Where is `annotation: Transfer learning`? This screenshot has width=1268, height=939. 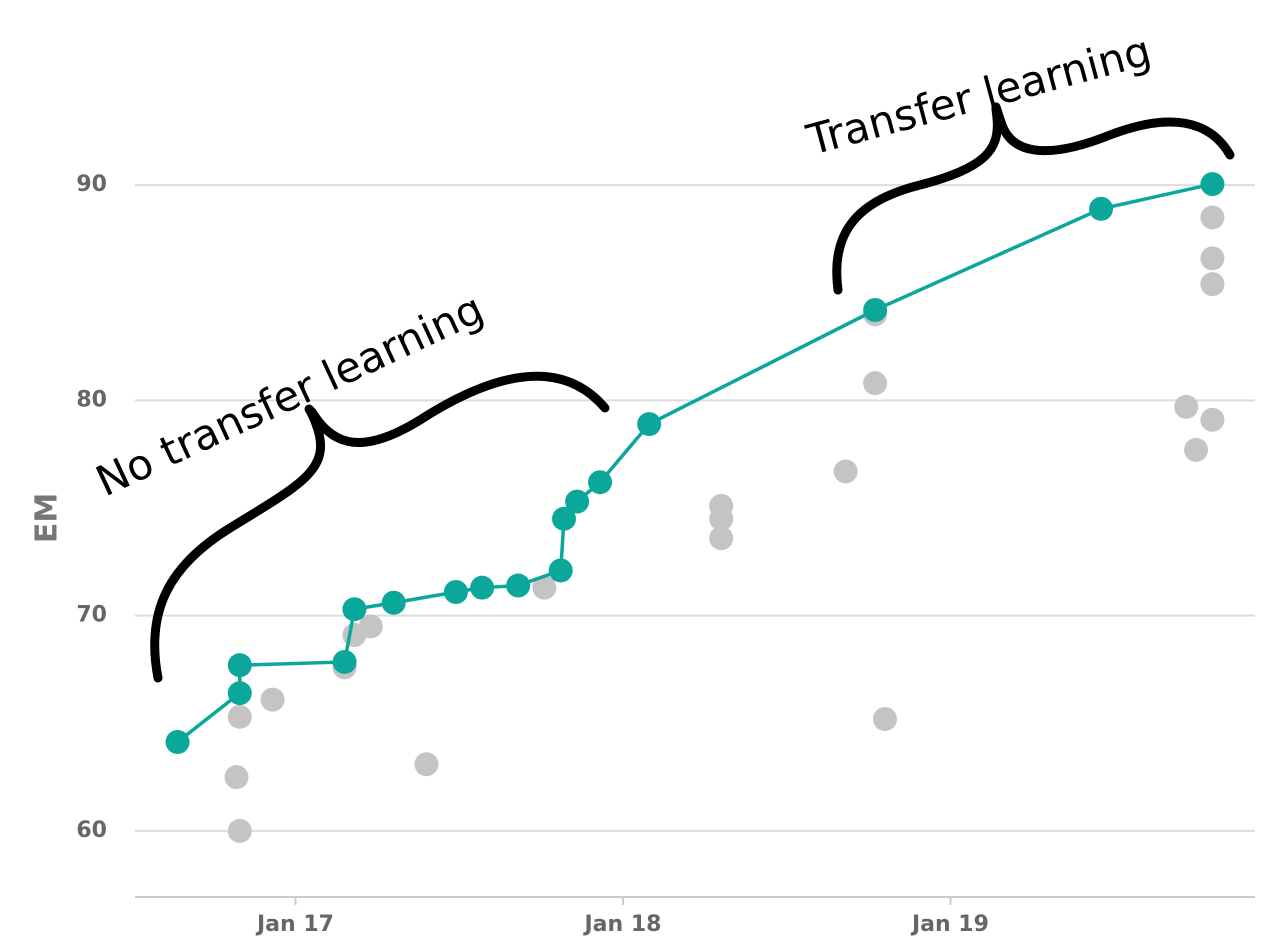 annotation: Transfer learning is located at coordinates (978, 95).